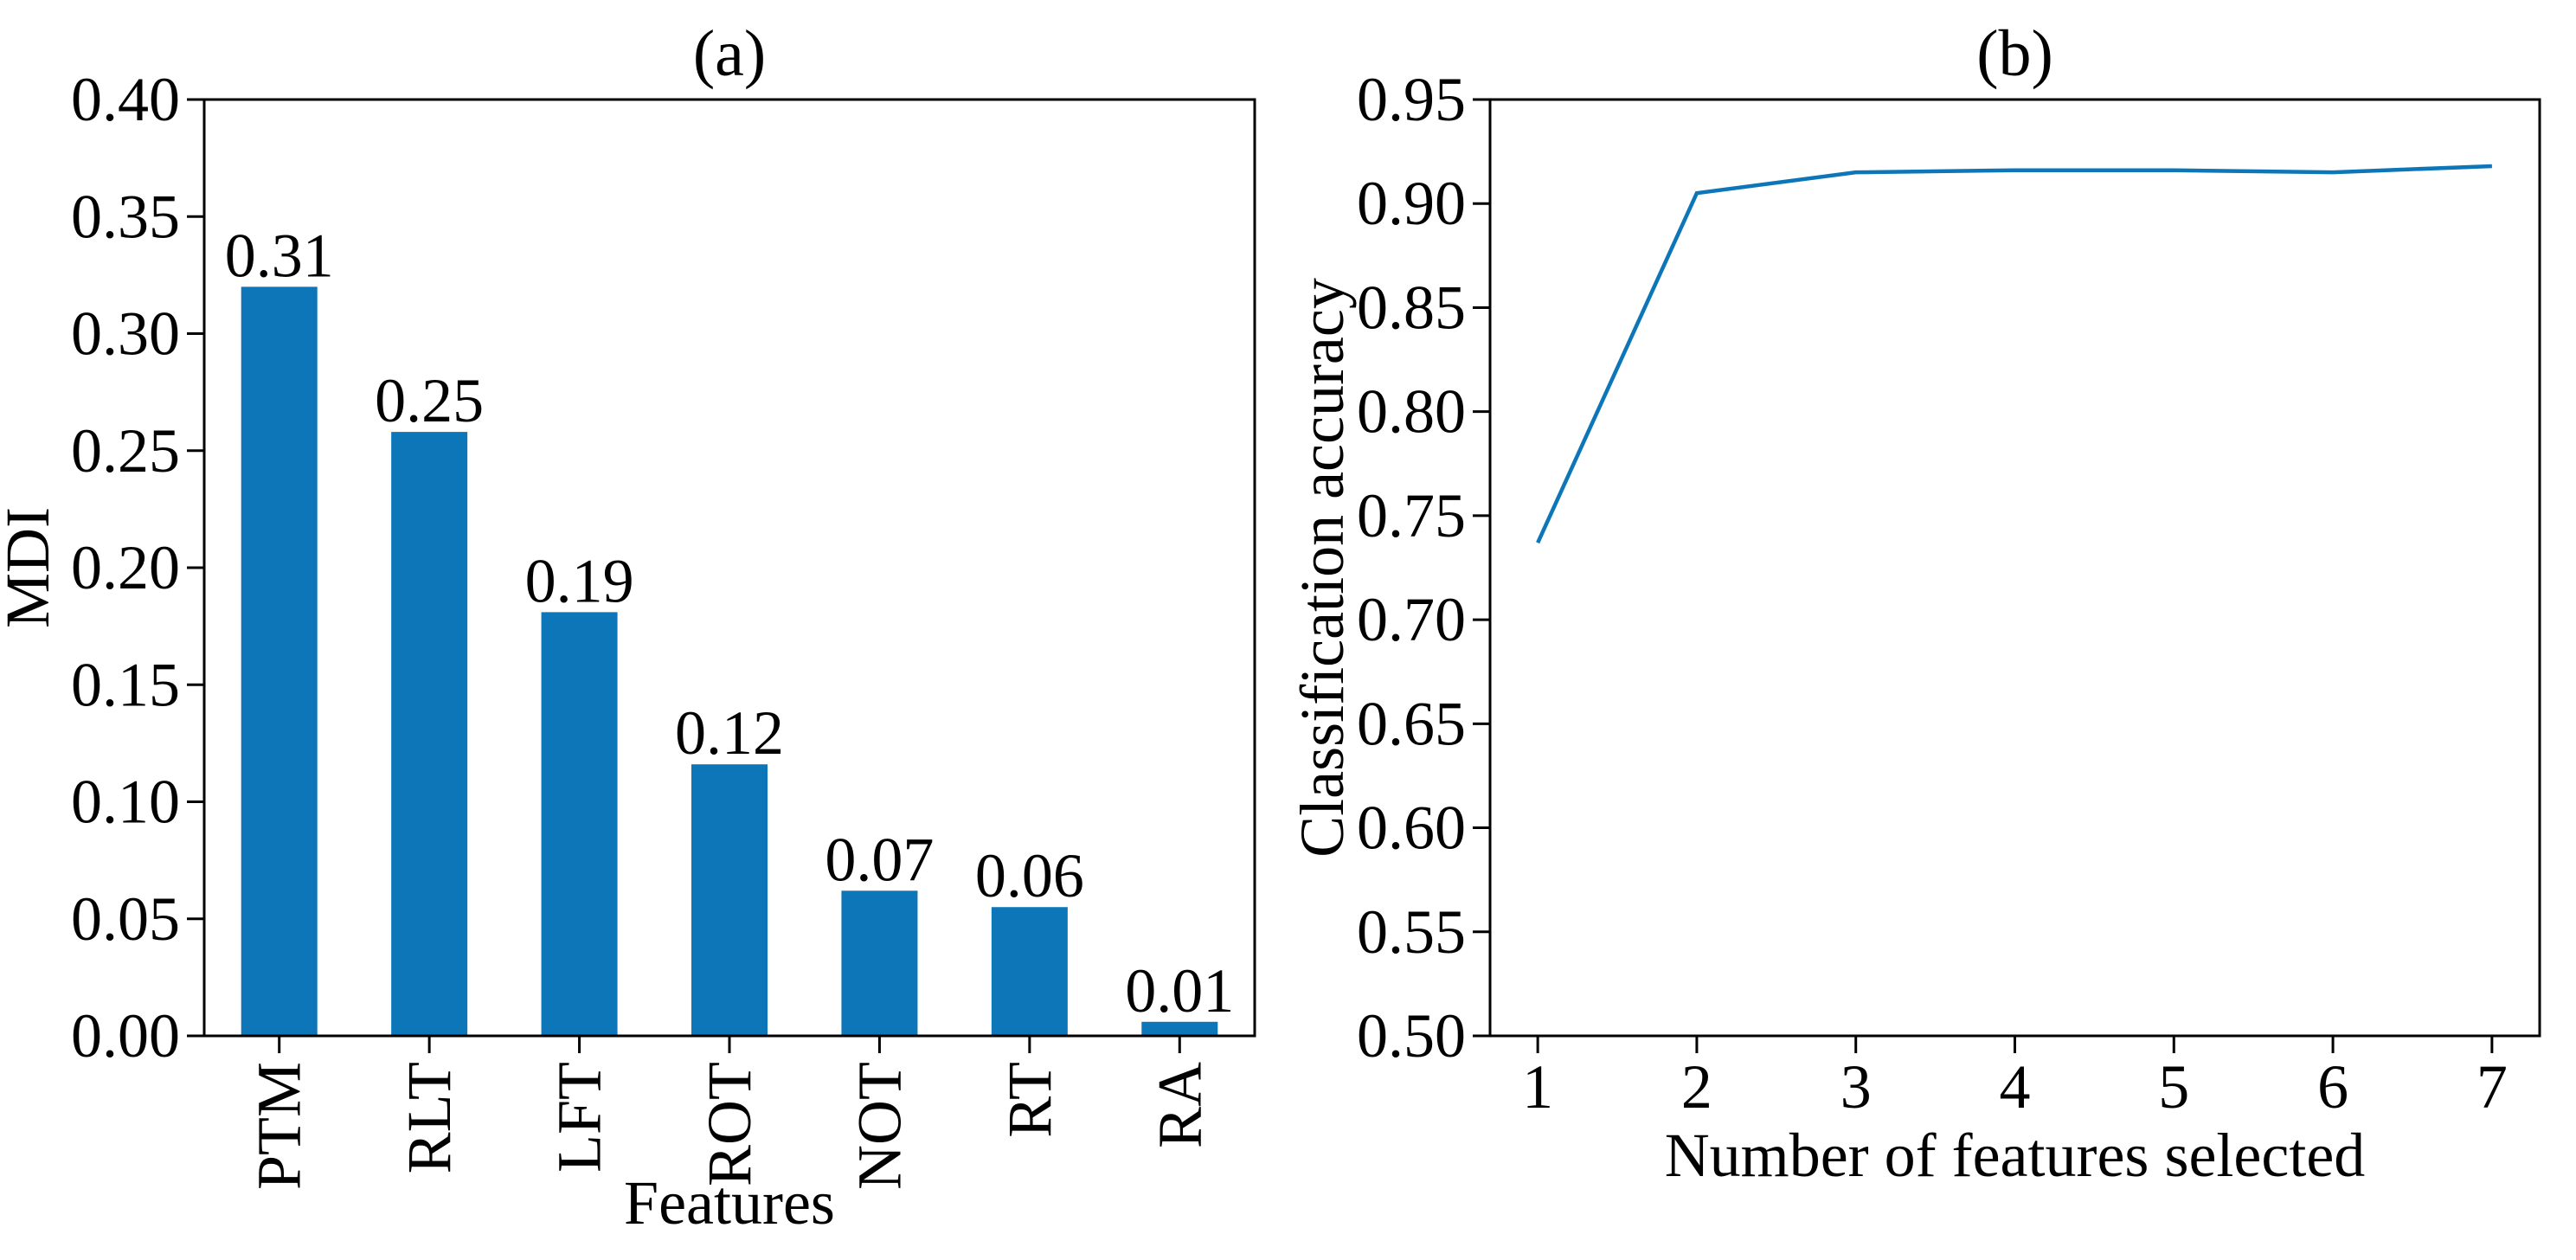 Image resolution: width=2576 pixels, height=1260 pixels. I want to click on subplot-a-y-tick-label: 0.35, so click(126, 216).